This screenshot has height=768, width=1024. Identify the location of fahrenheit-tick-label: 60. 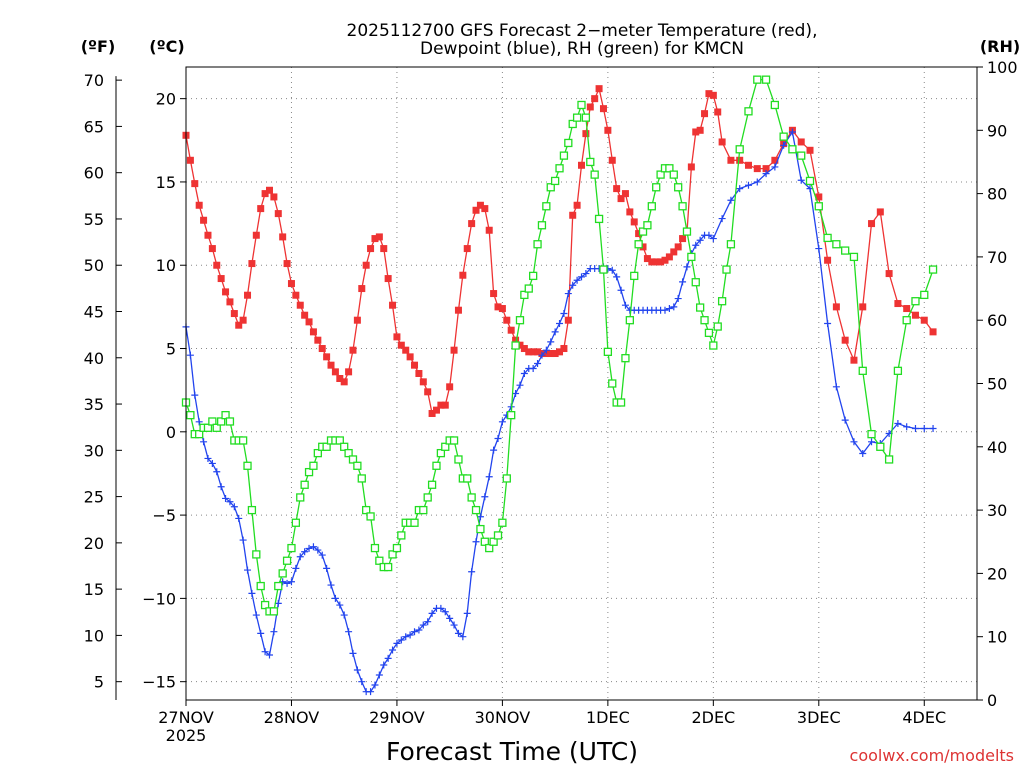
(94, 173).